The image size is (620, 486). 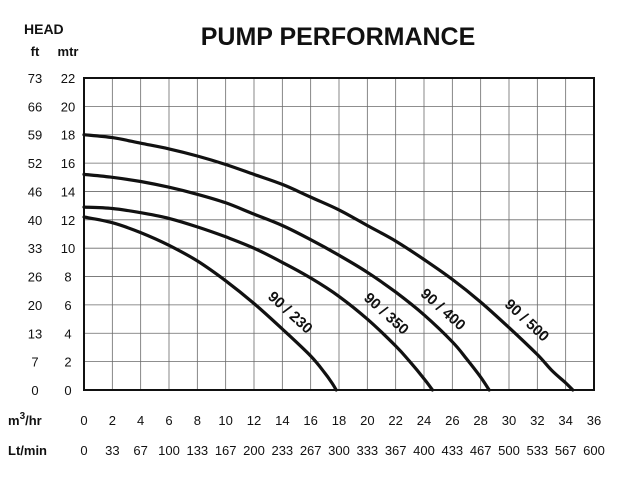 I want to click on x-tick-label-m3hr: 10, so click(x=225, y=420).